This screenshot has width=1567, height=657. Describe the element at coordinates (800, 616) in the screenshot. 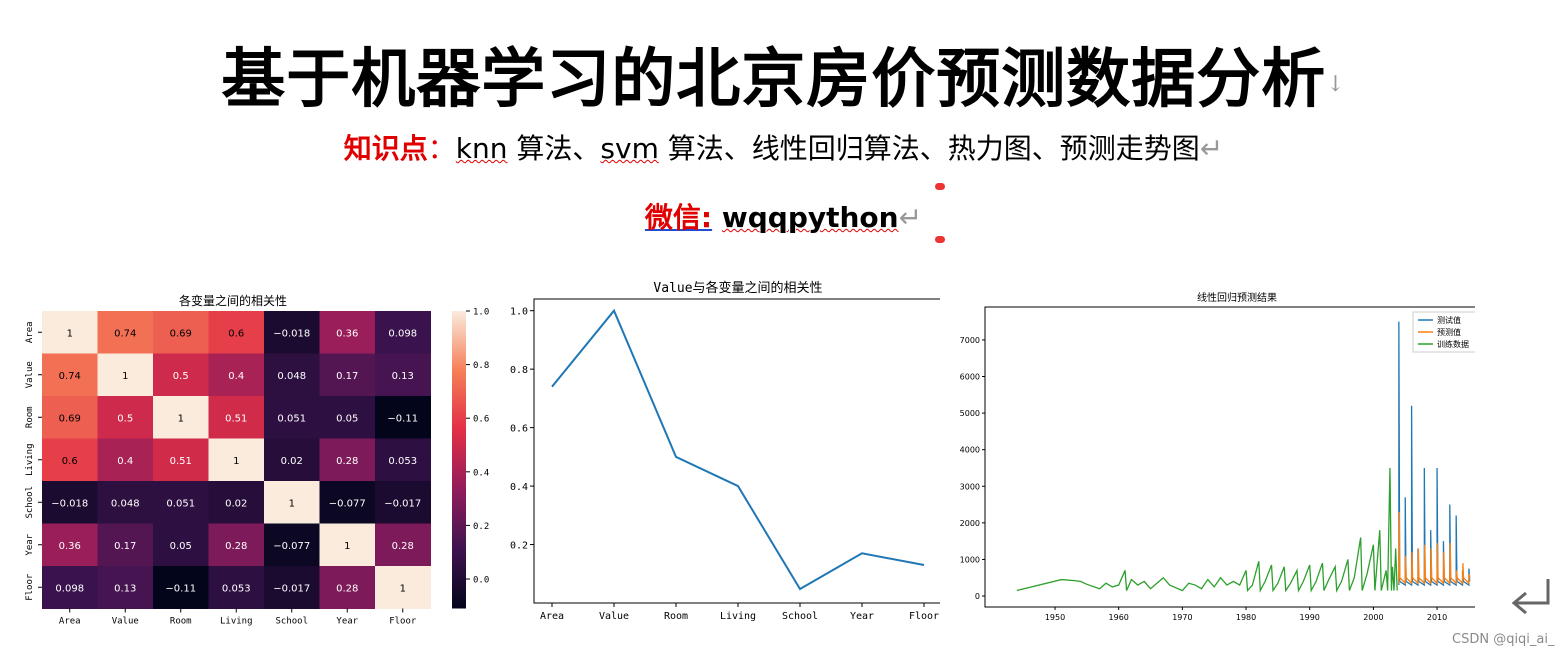

I see `x-tick-label: School` at that location.